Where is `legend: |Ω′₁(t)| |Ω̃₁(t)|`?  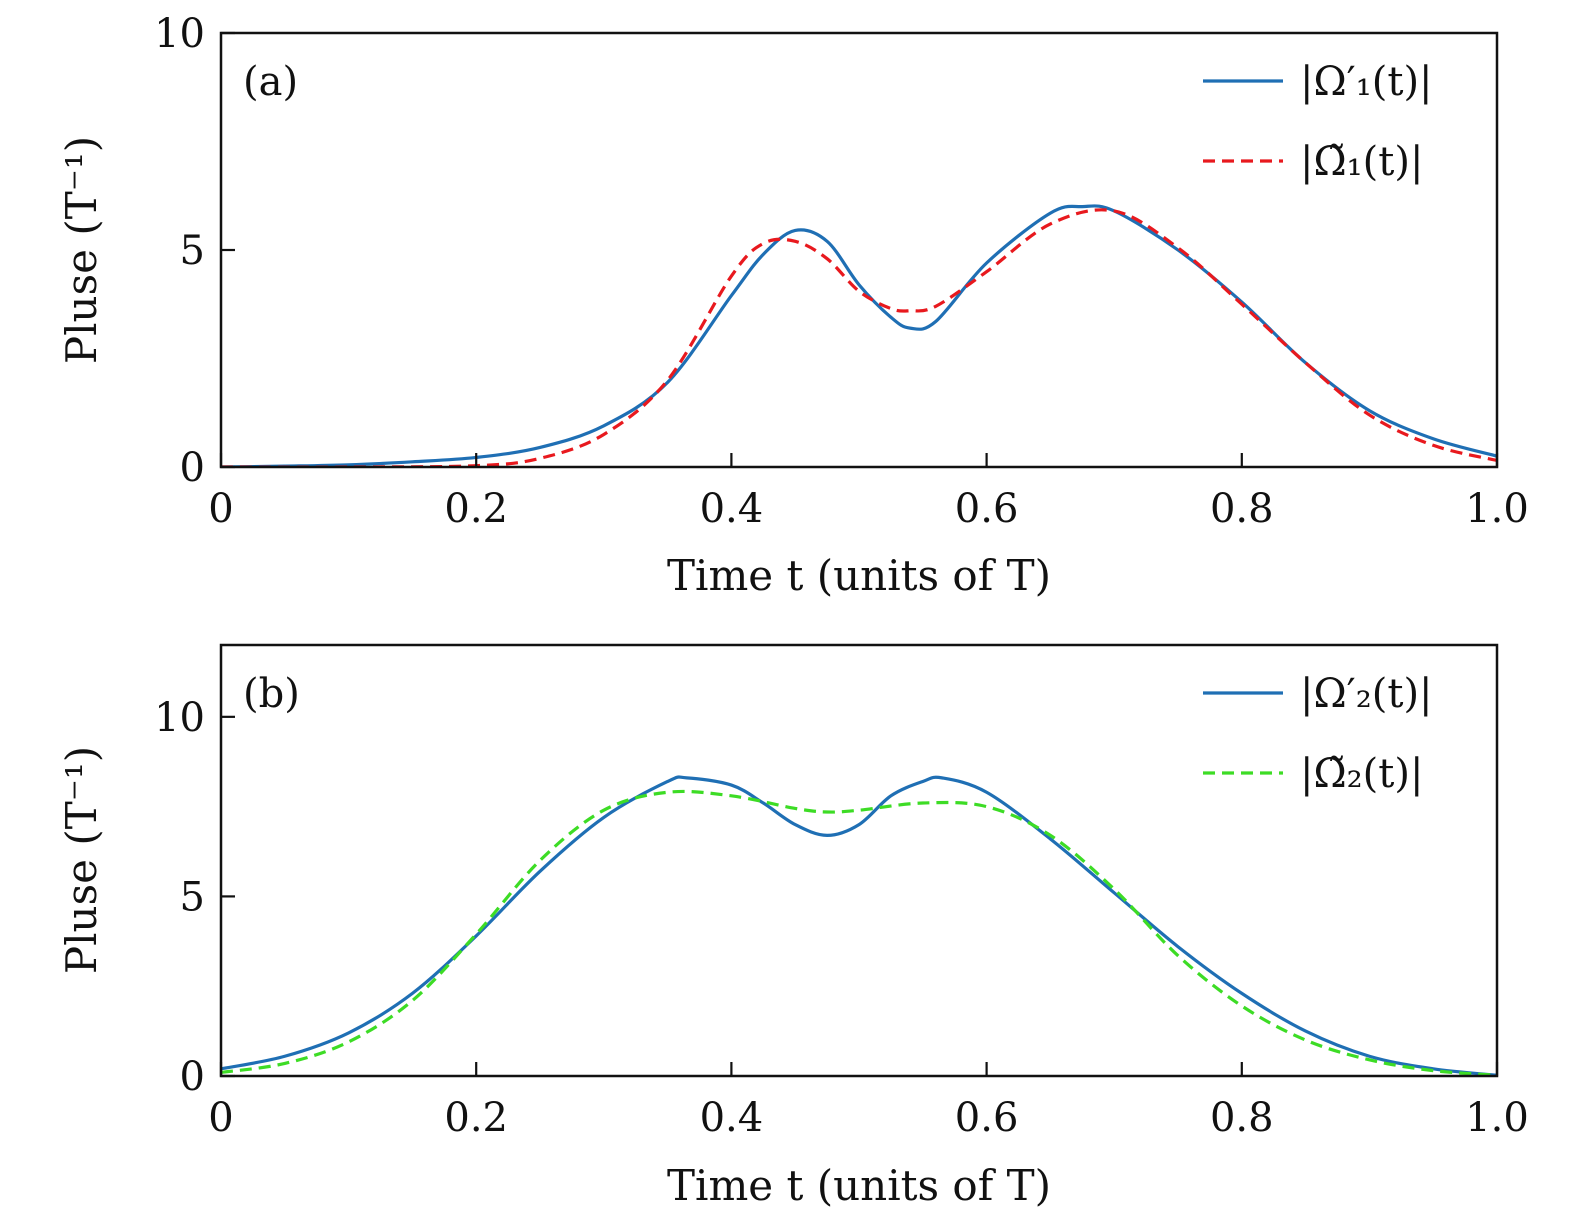
legend: |Ω′₁(t)| |Ω̃₁(t)| is located at coordinates (1318, 122).